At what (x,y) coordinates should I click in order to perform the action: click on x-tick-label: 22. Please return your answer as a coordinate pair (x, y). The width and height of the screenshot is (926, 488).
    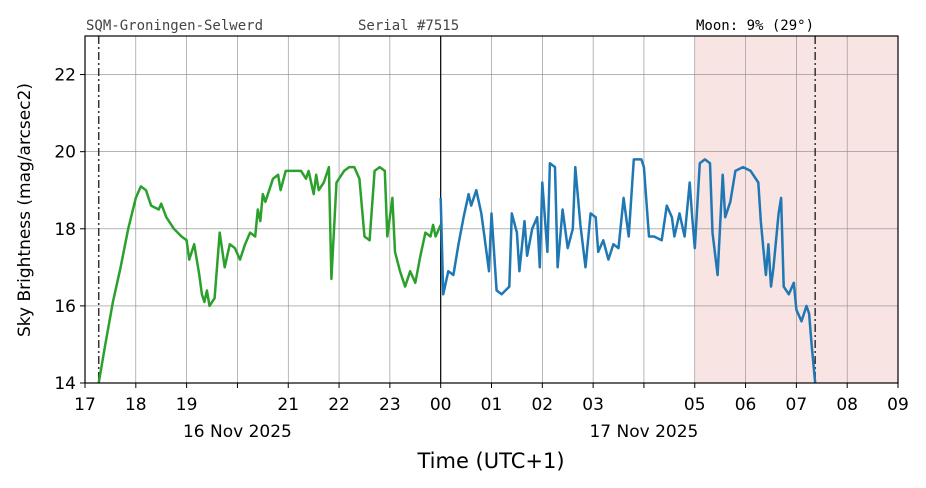
    Looking at the image, I should click on (339, 405).